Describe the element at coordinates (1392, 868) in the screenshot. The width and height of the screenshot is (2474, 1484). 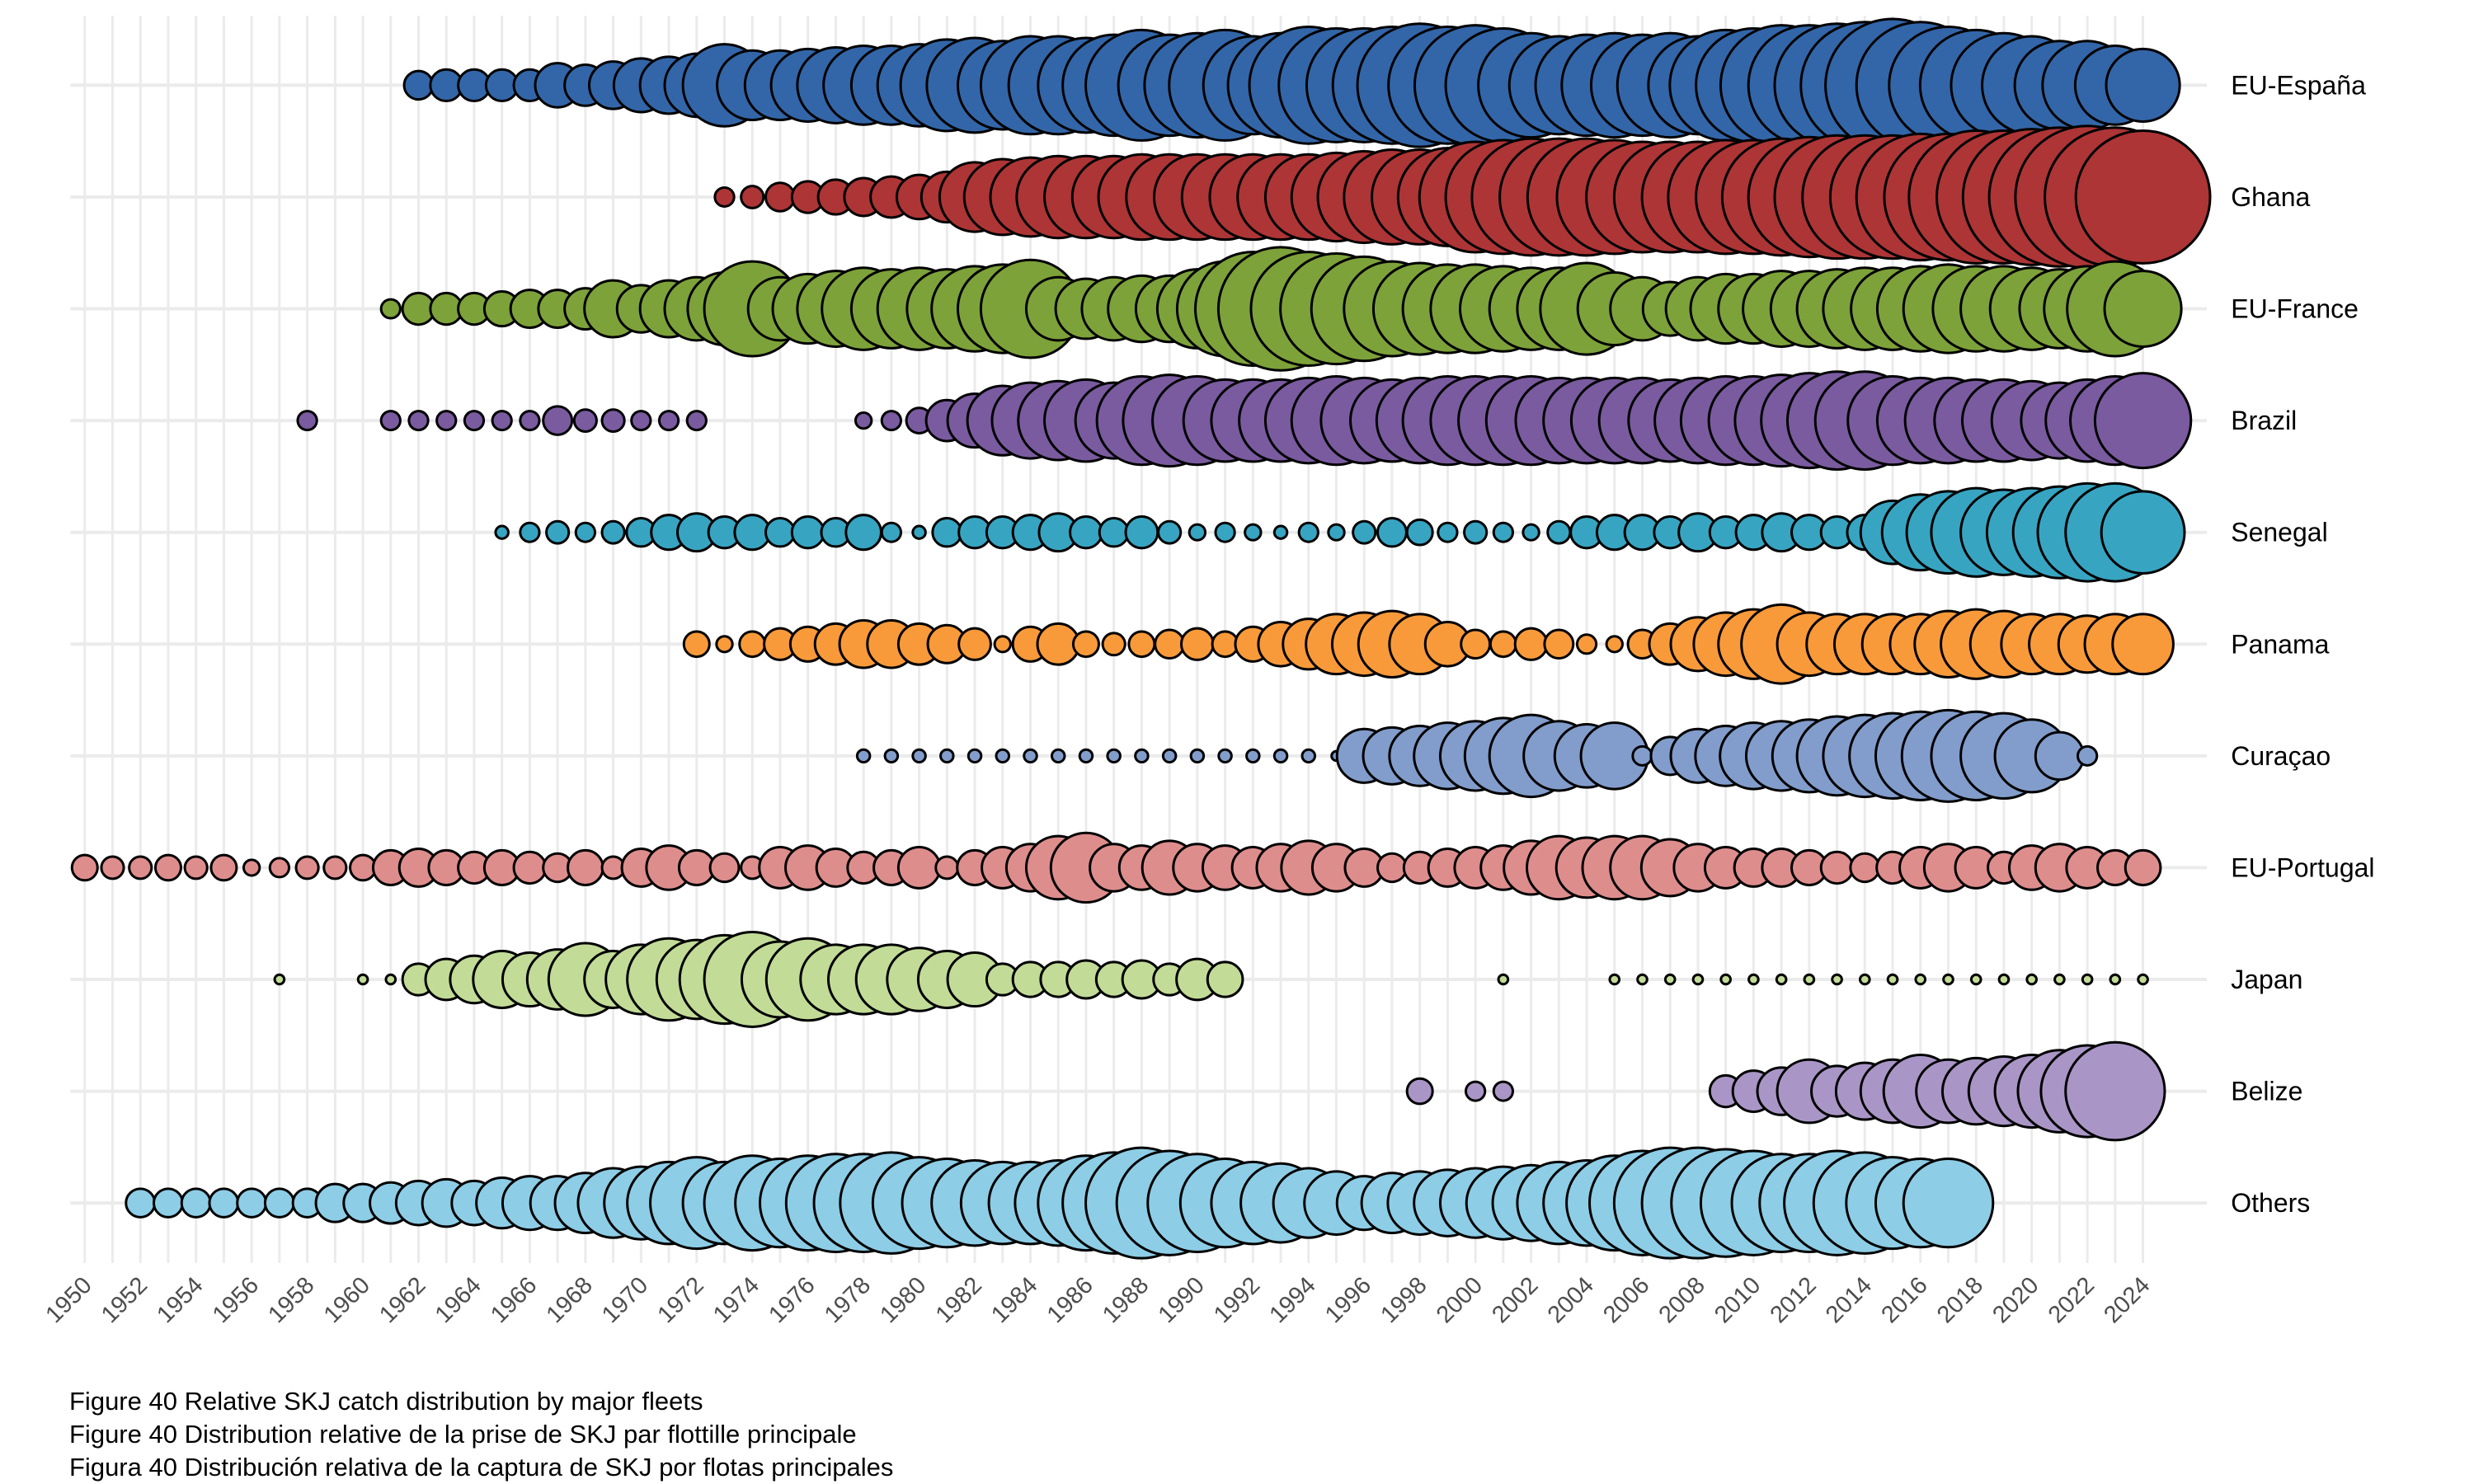
I see `bubble-eu-portugal-1997` at that location.